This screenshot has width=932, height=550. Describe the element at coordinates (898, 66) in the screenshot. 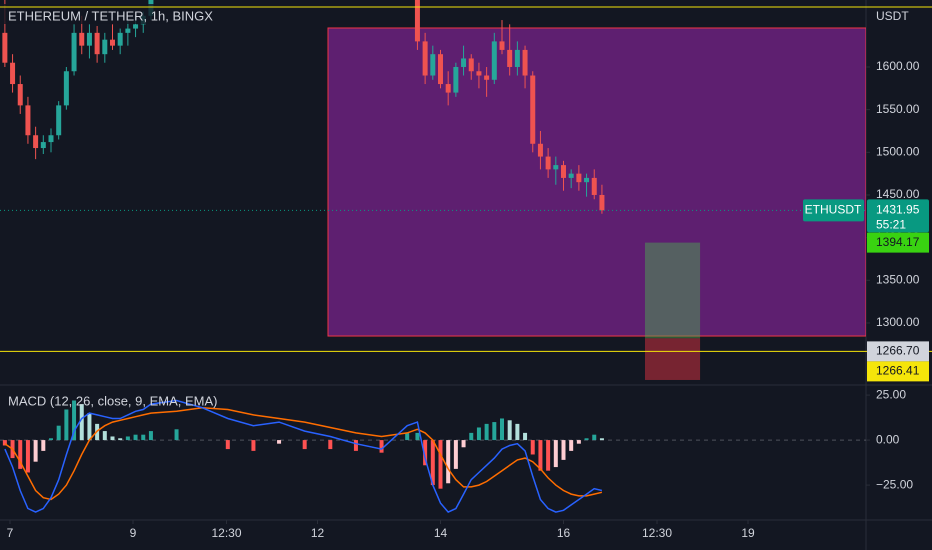

I see `y-tick-label: 1600.00` at that location.